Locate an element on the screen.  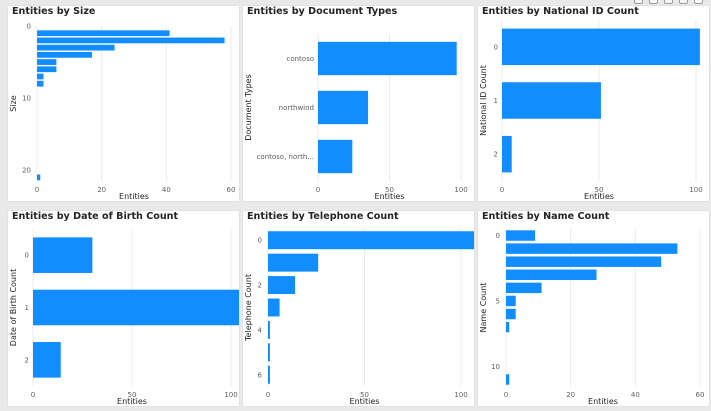
y-tick-label: 6 is located at coordinates (260, 375).